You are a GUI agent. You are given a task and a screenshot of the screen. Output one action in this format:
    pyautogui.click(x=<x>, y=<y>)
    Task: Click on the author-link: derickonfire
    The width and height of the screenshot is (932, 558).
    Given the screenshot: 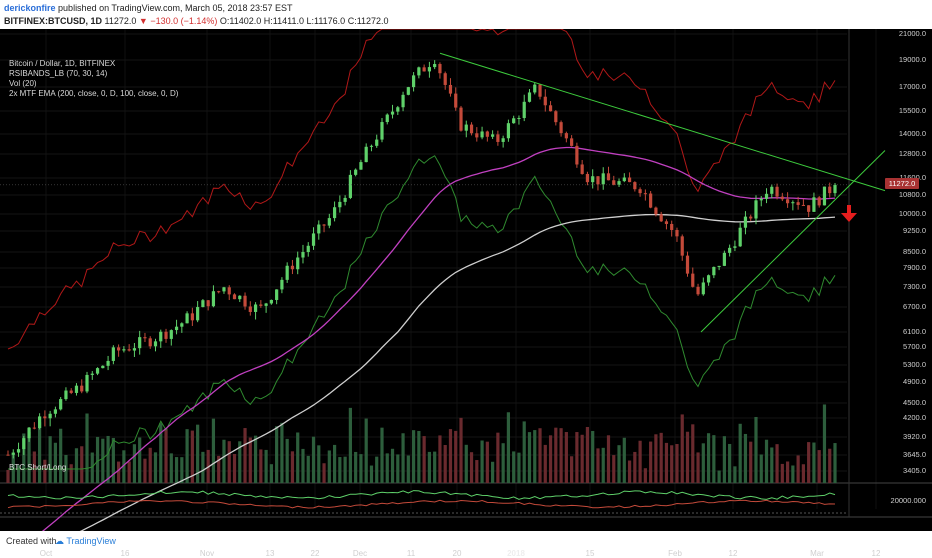 What is the action you would take?
    pyautogui.click(x=30, y=8)
    